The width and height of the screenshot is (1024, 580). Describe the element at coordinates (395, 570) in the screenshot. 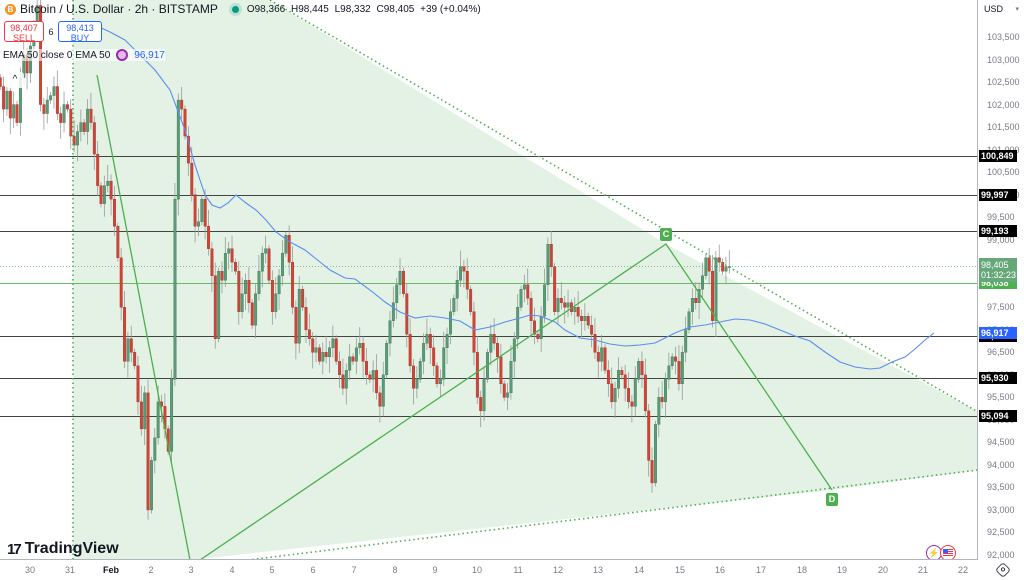

I see `time-tick-label: 8` at that location.